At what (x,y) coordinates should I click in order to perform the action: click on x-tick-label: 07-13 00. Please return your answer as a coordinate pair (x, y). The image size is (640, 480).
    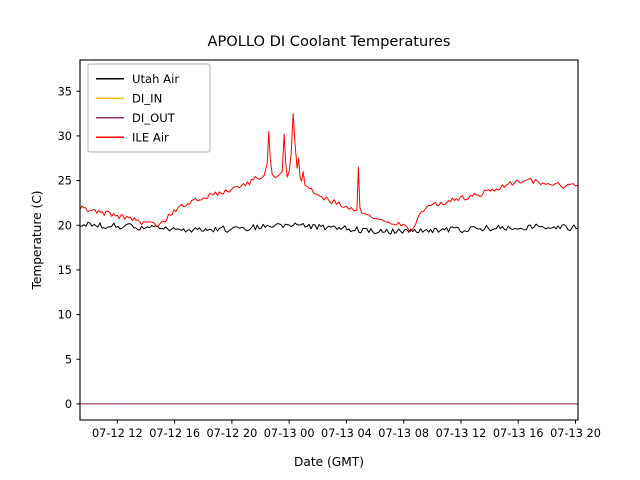
    Looking at the image, I should click on (289, 433).